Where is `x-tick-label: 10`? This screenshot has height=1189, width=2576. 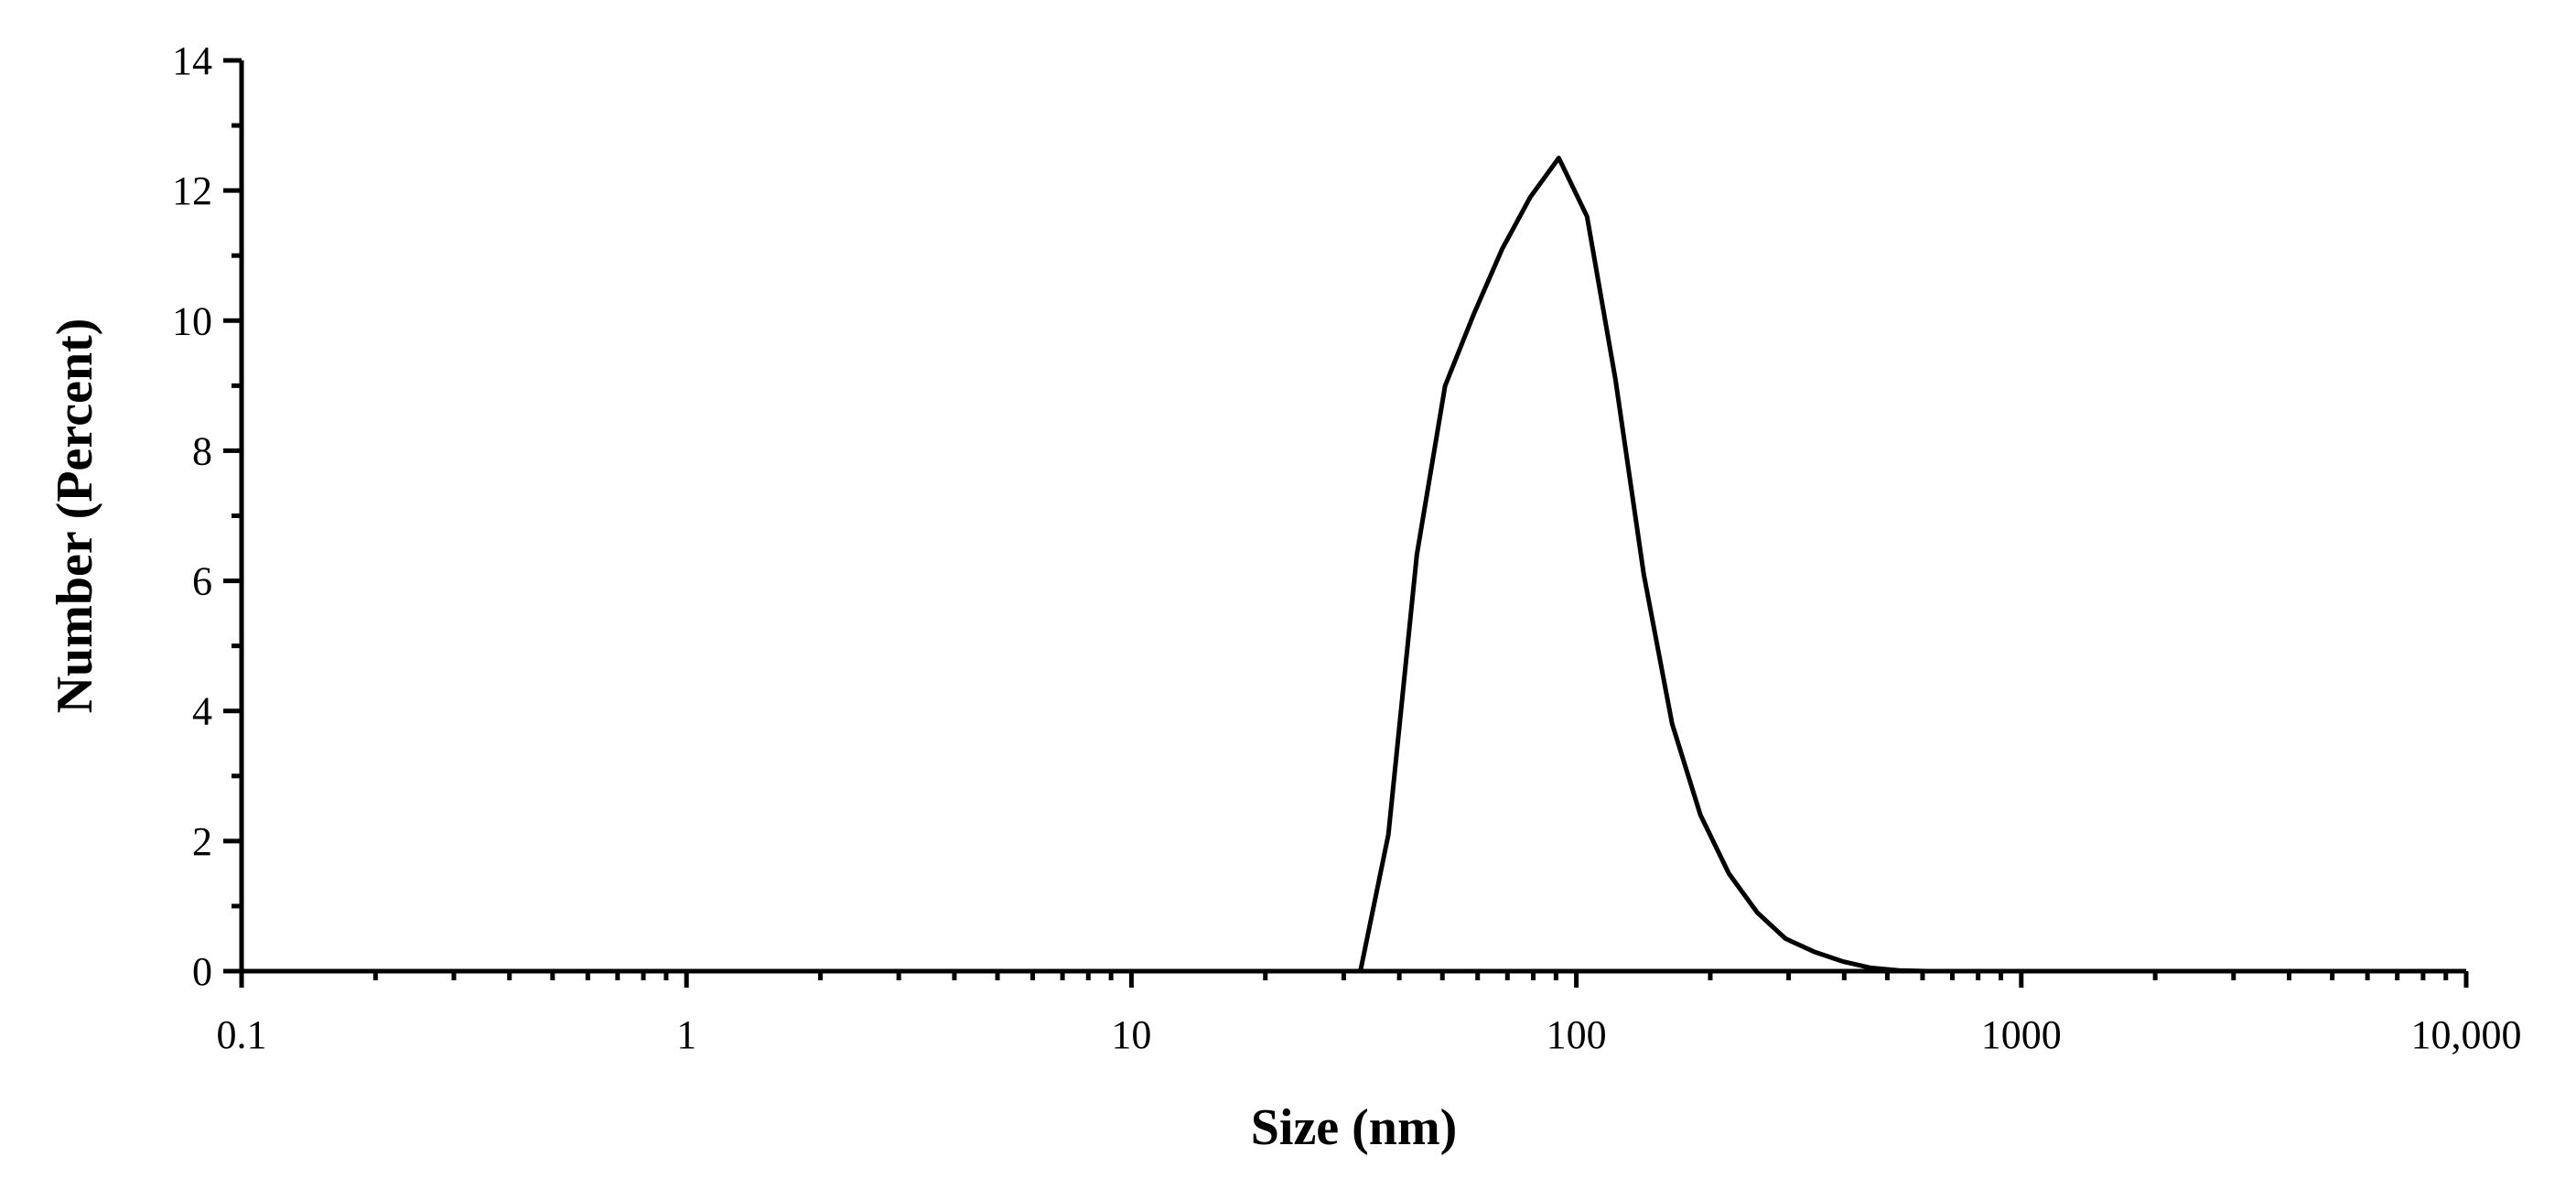
x-tick-label: 10 is located at coordinates (1131, 1034).